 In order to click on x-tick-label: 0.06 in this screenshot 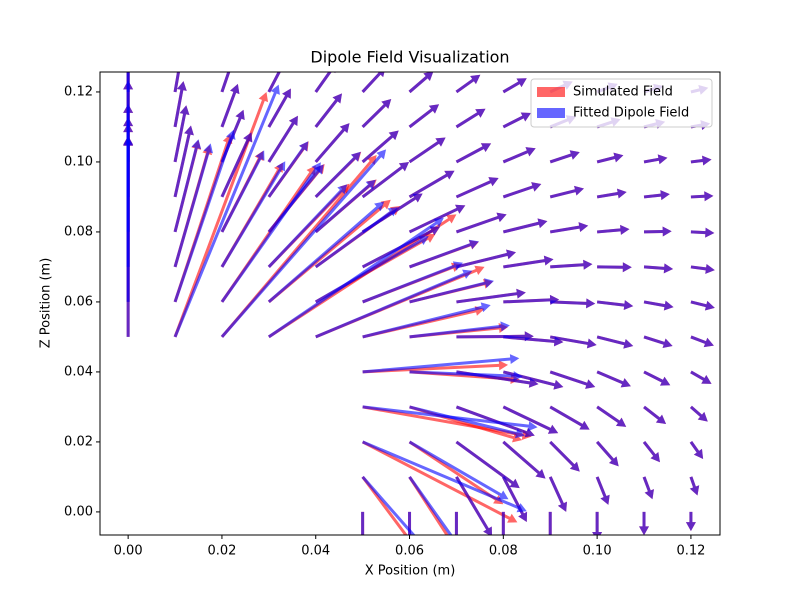, I will do `click(409, 551)`.